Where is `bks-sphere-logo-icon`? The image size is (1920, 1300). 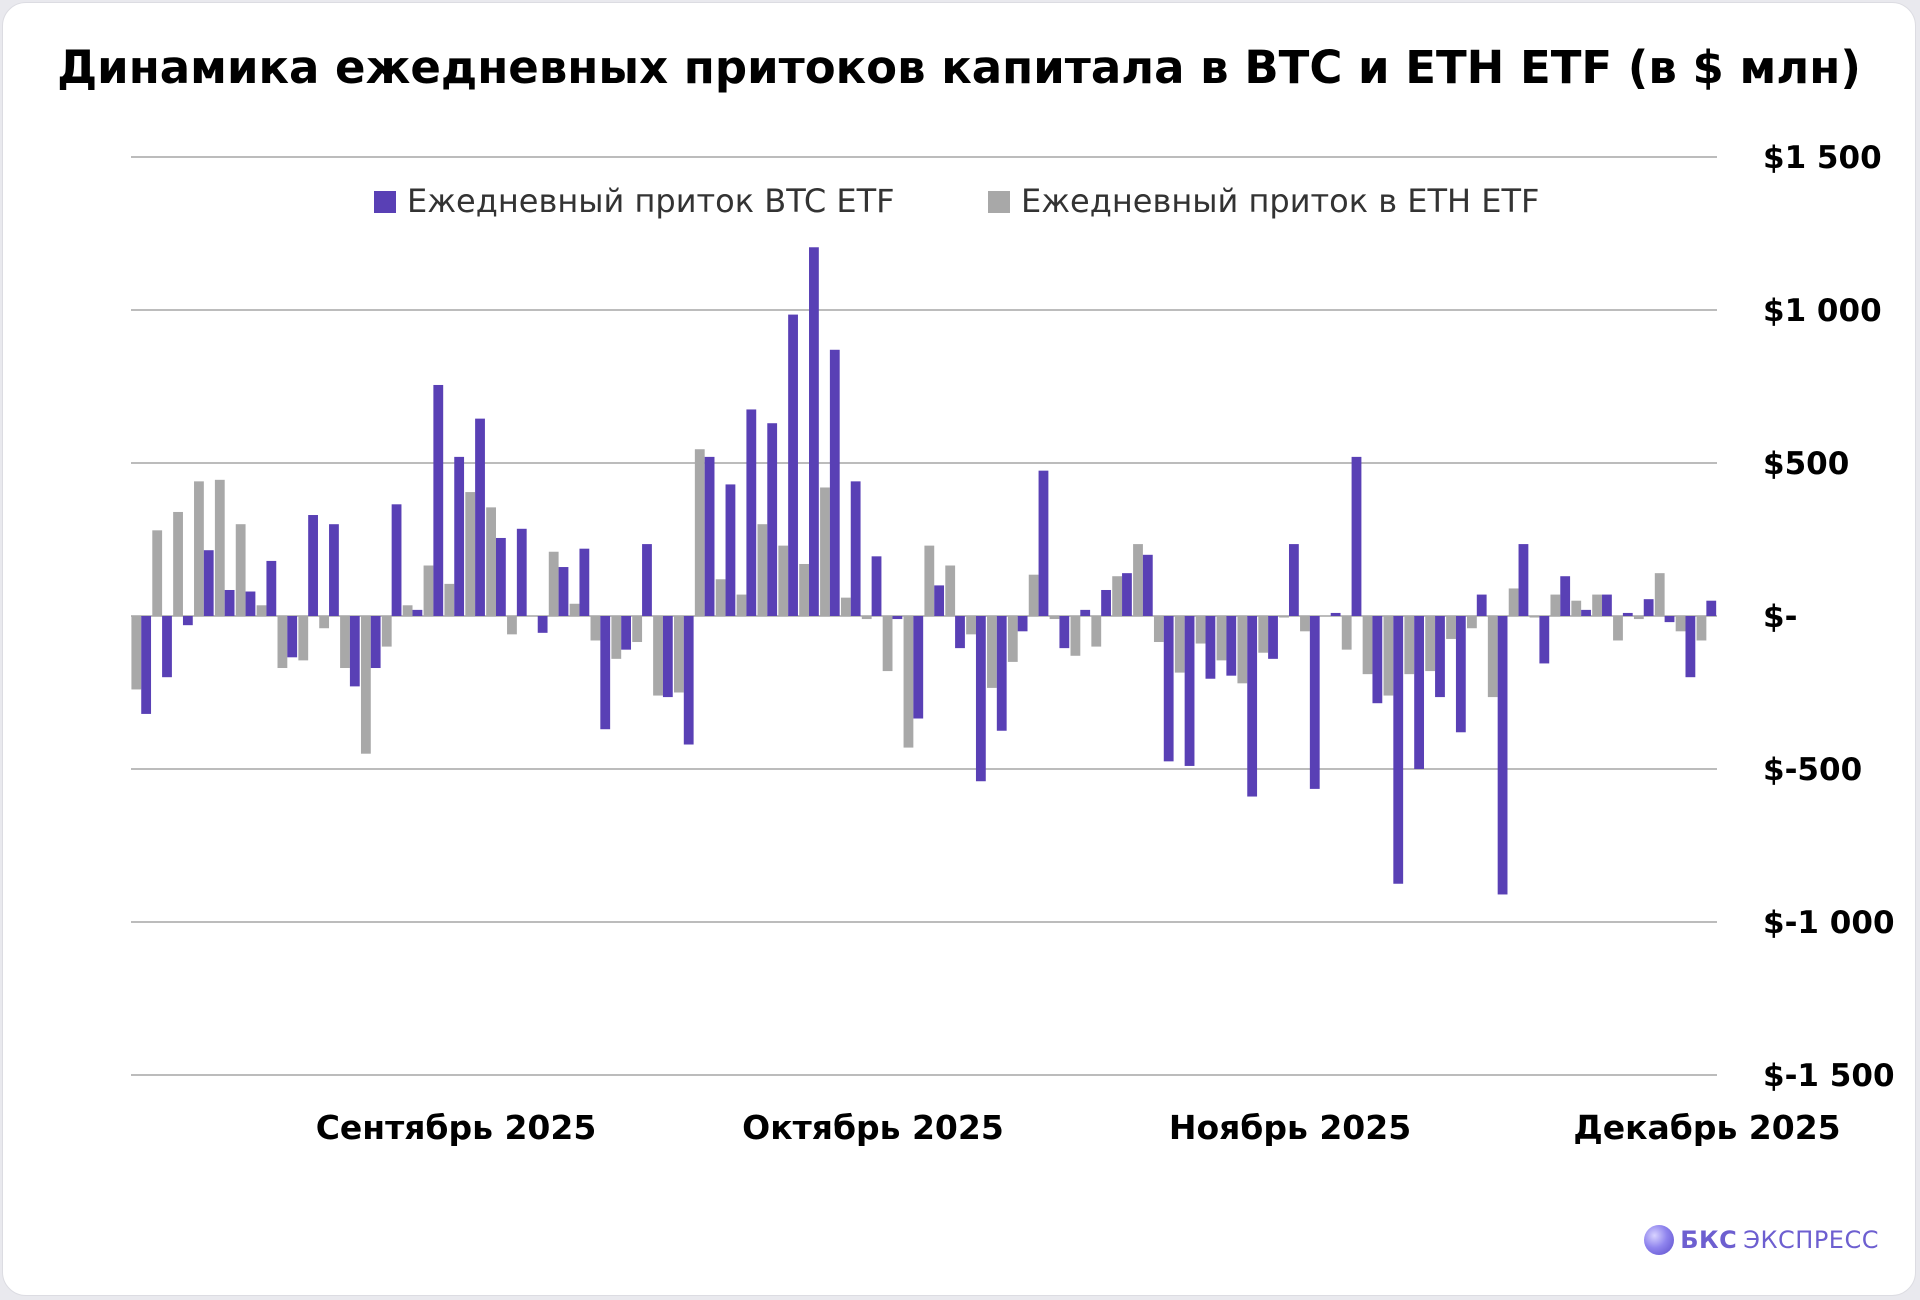
bks-sphere-logo-icon is located at coordinates (1659, 1240).